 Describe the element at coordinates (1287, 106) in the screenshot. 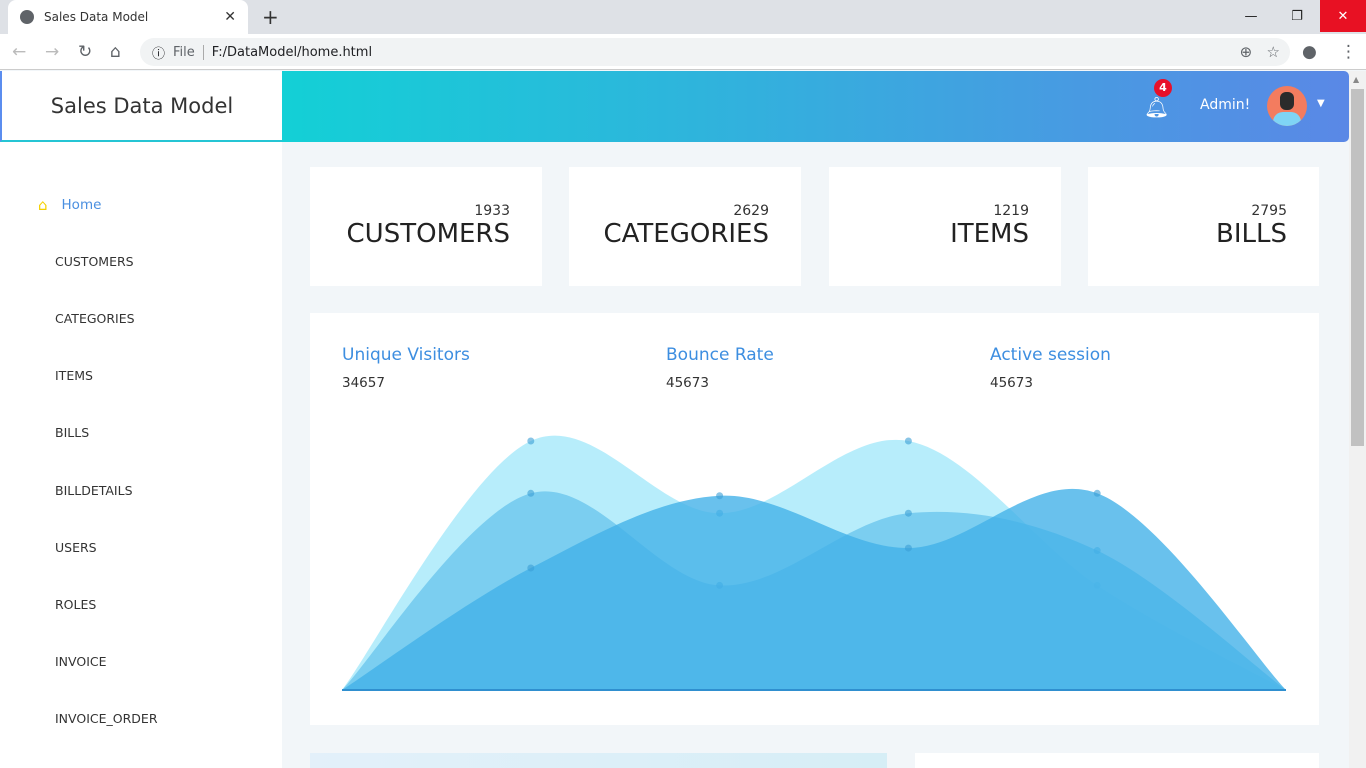

I see `avatar` at that location.